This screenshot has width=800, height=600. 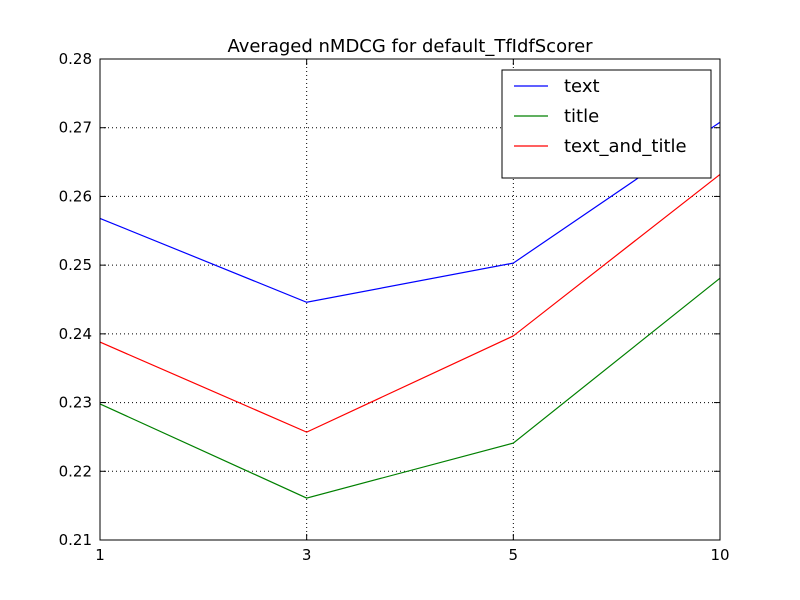 What do you see at coordinates (581, 116) in the screenshot?
I see `legend-label-title: title` at bounding box center [581, 116].